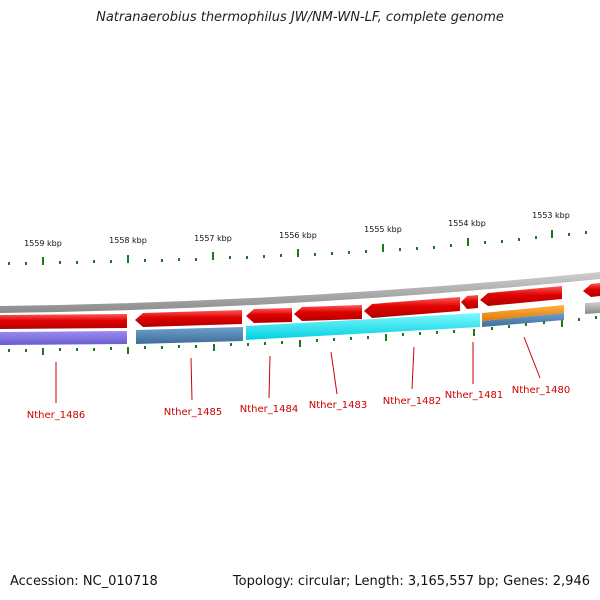  What do you see at coordinates (43, 243) in the screenshot?
I see `axis-label: 1559 kbp` at bounding box center [43, 243].